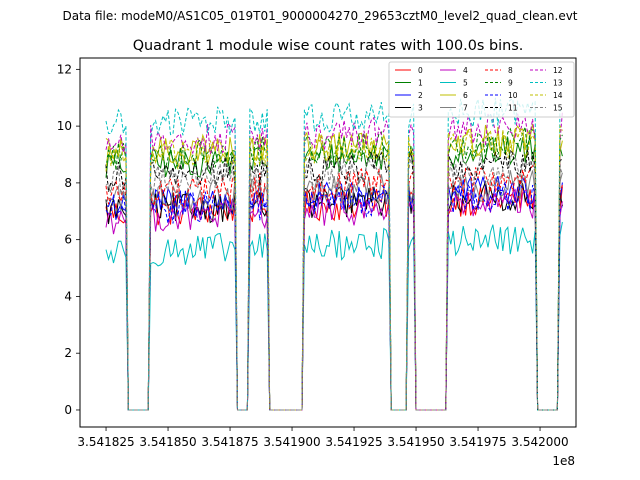 This screenshot has height=480, width=640. Describe the element at coordinates (477, 442) in the screenshot. I see `x-tick-label: 3.541975` at that location.